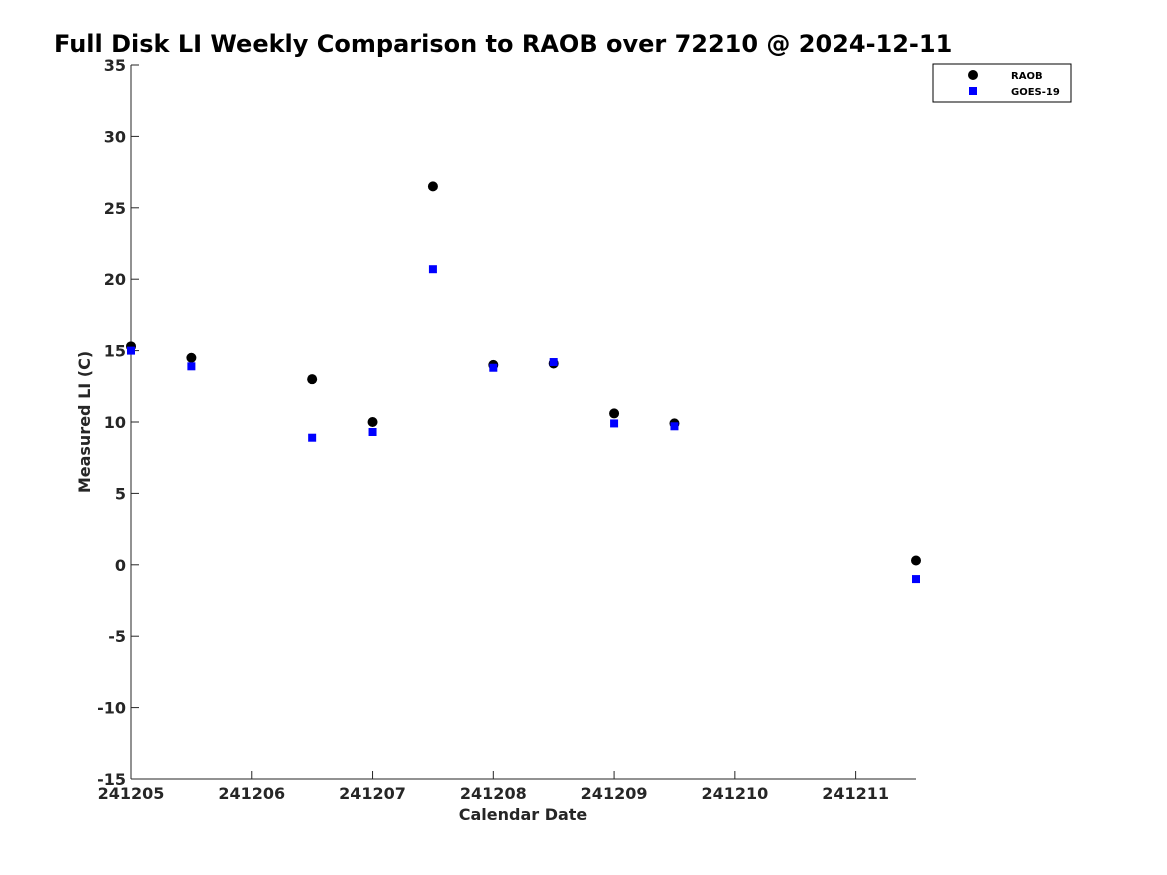 The image size is (1167, 875). Describe the element at coordinates (117, 636) in the screenshot. I see `y-tick-label: -5` at that location.